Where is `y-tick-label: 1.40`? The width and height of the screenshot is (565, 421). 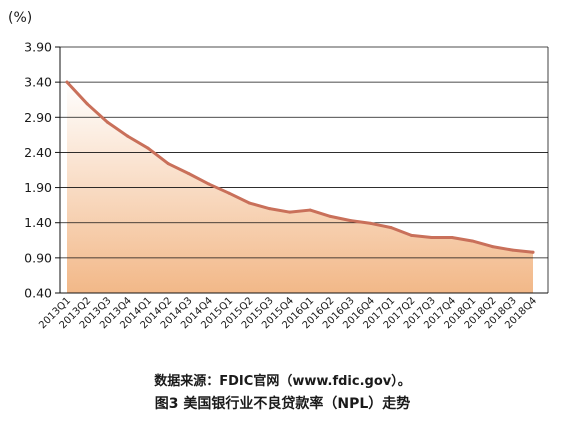 y-tick-label: 1.40 is located at coordinates (38, 222).